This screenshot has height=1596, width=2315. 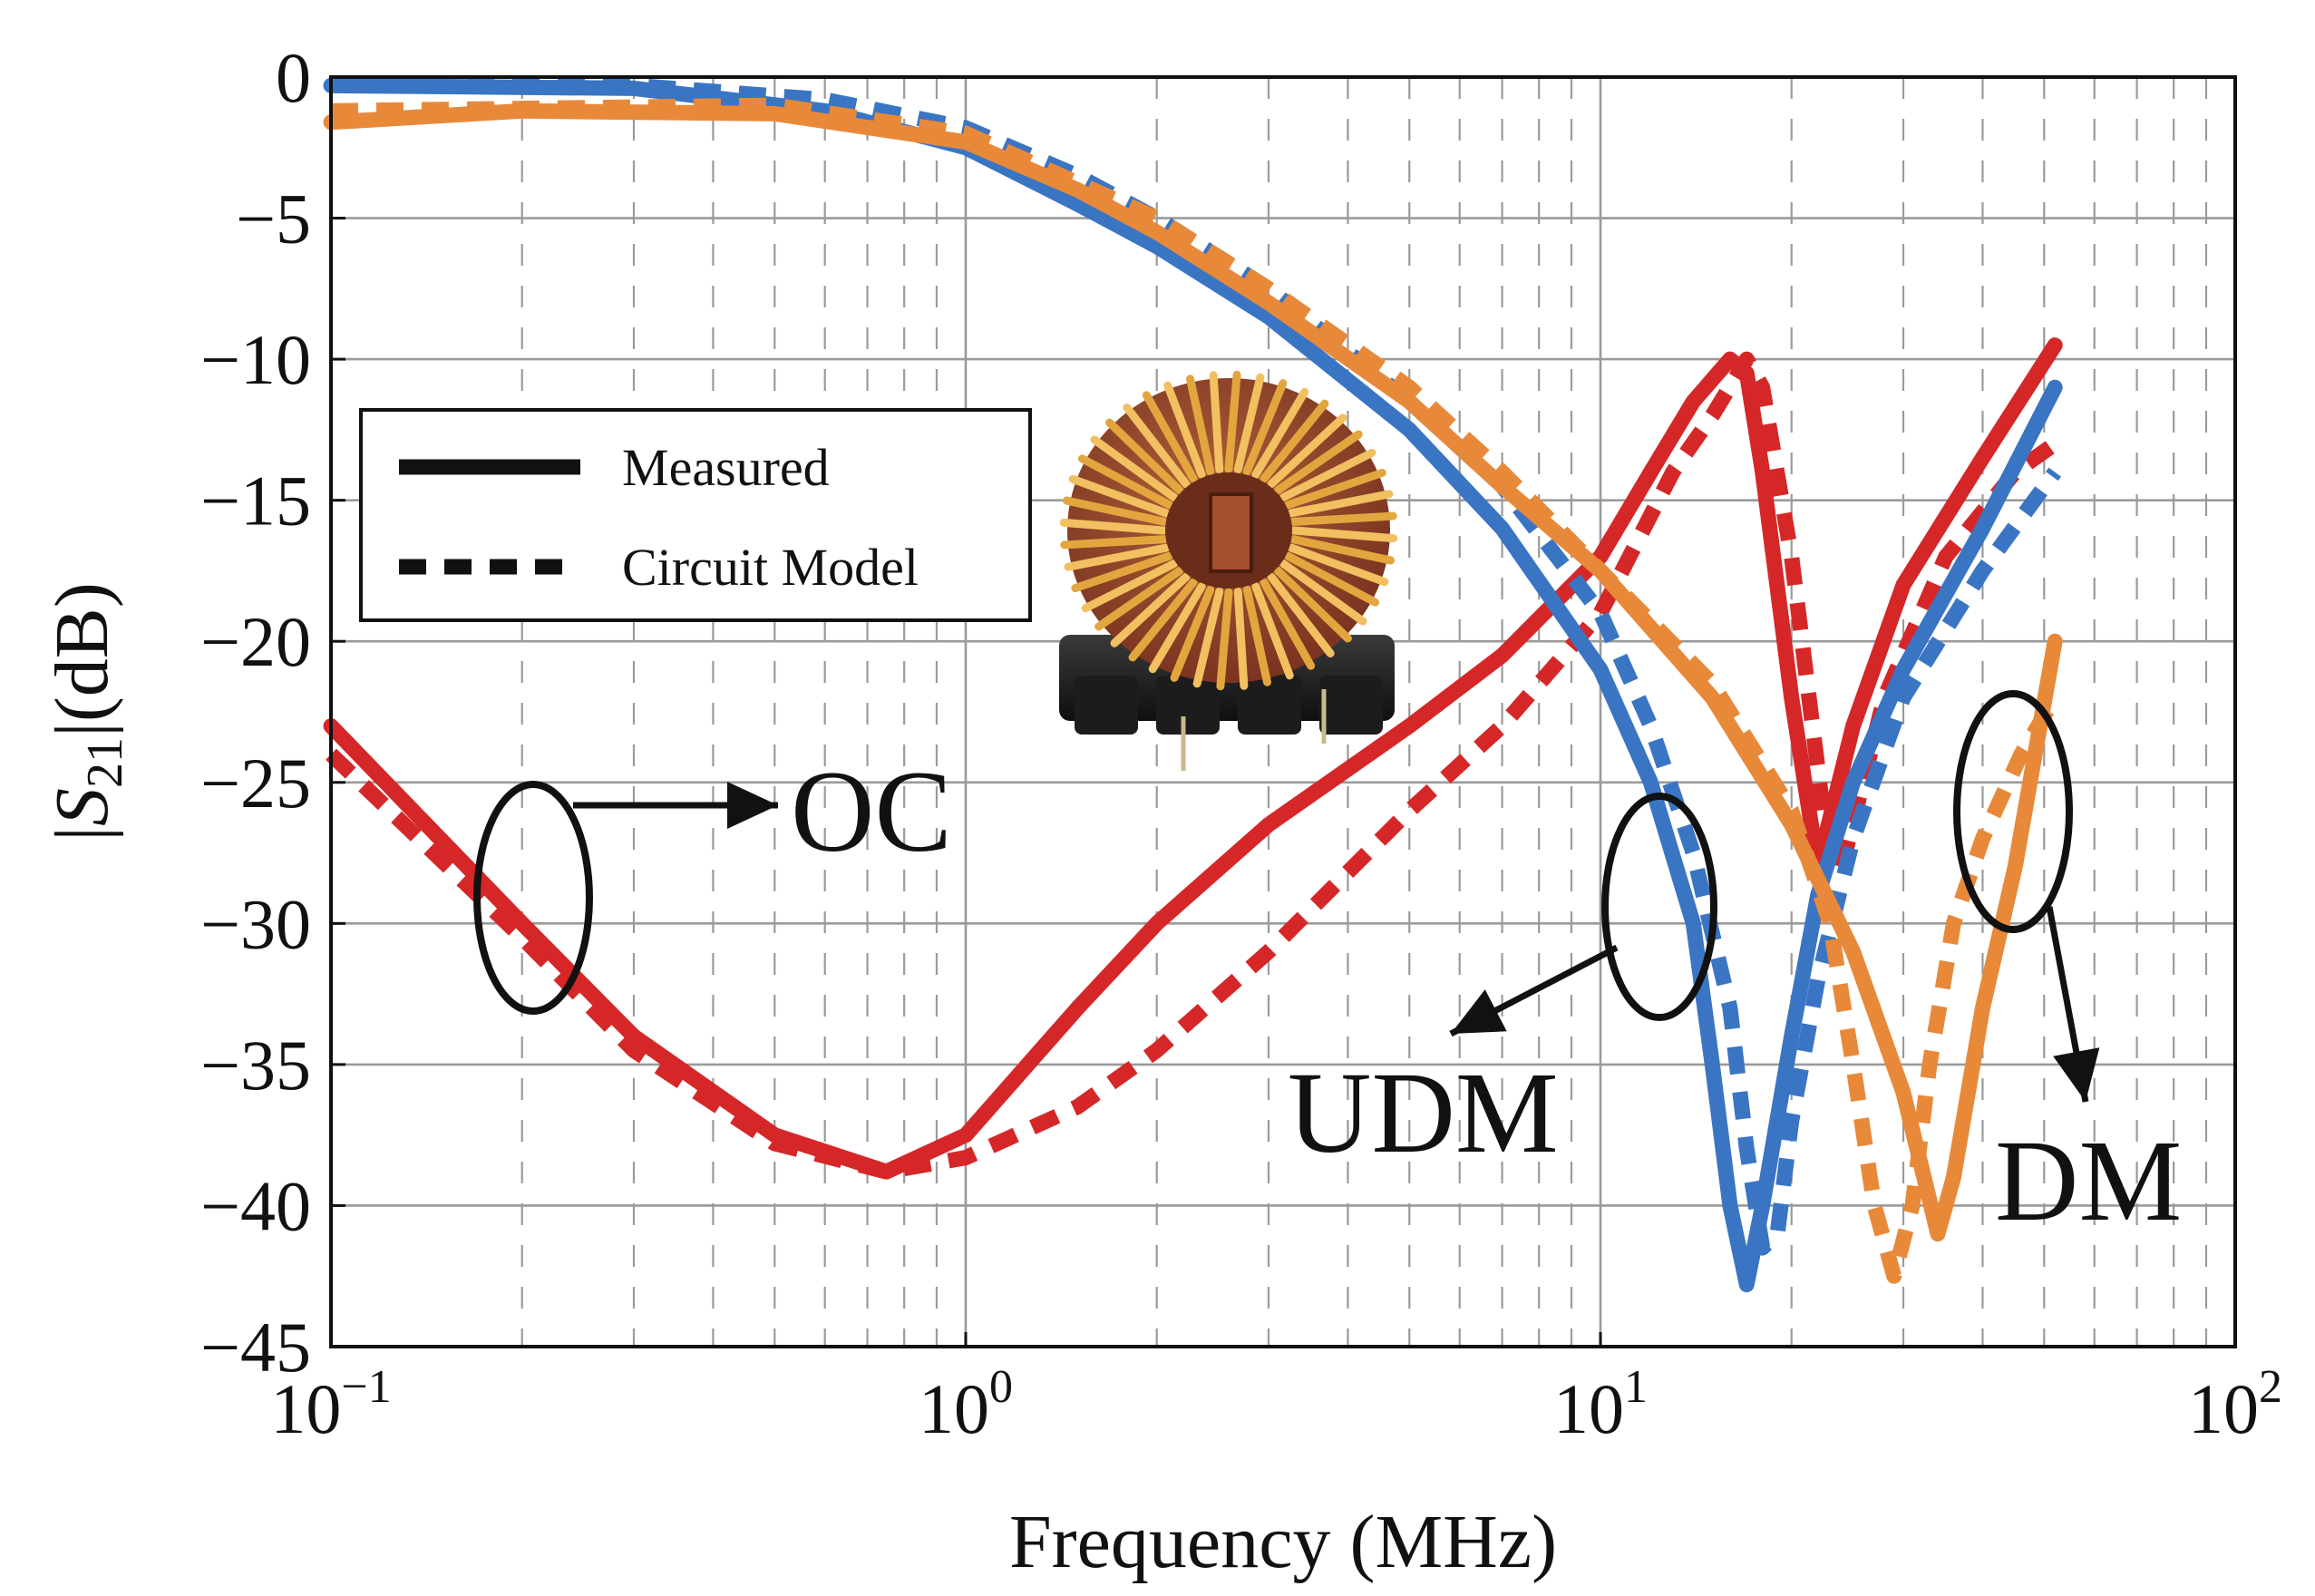 What do you see at coordinates (255, 783) in the screenshot?
I see `y-tick-label: −25` at bounding box center [255, 783].